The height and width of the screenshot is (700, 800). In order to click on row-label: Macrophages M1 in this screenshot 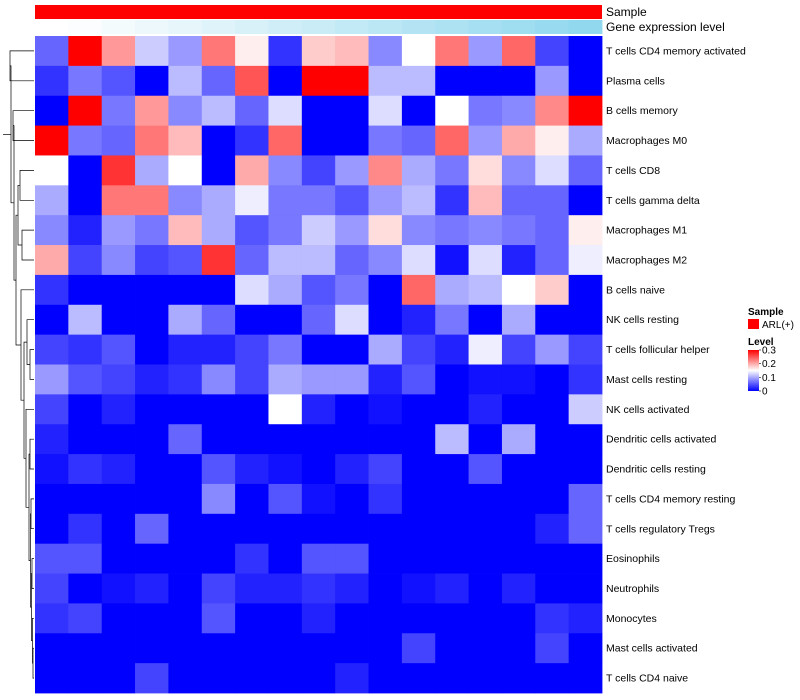, I will do `click(646, 231)`.